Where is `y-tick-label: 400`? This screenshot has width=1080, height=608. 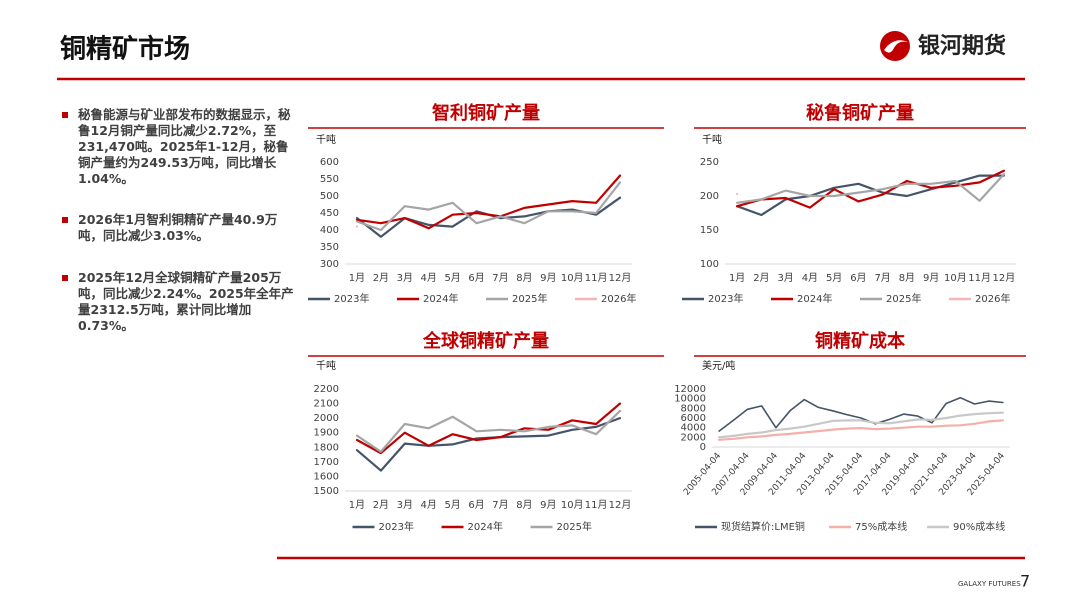
y-tick-label: 400 is located at coordinates (329, 230).